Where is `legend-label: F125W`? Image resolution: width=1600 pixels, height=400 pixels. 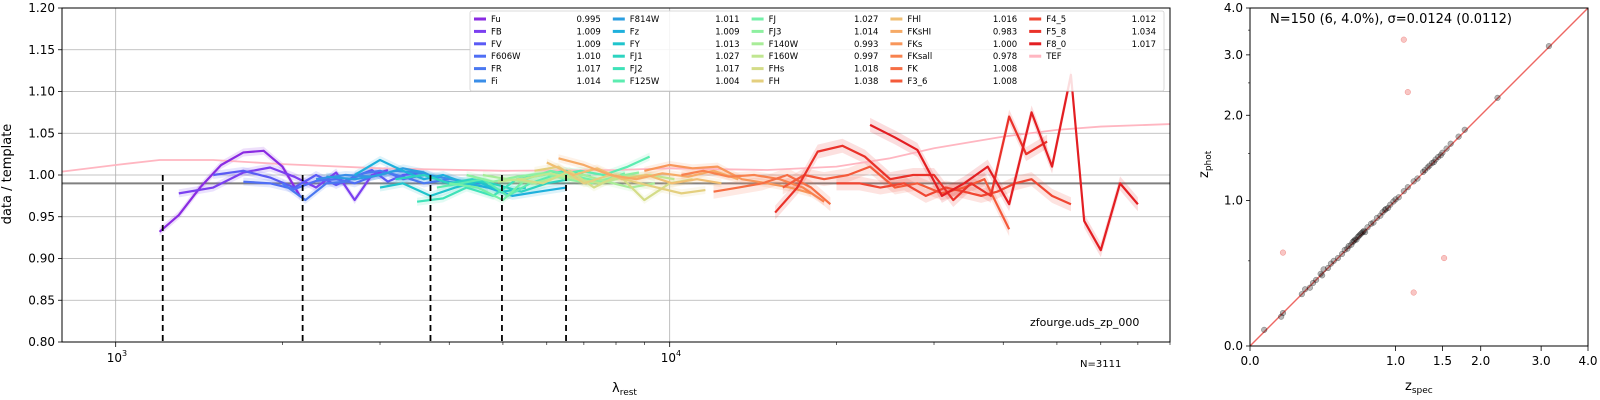
legend-label: F125W is located at coordinates (645, 82).